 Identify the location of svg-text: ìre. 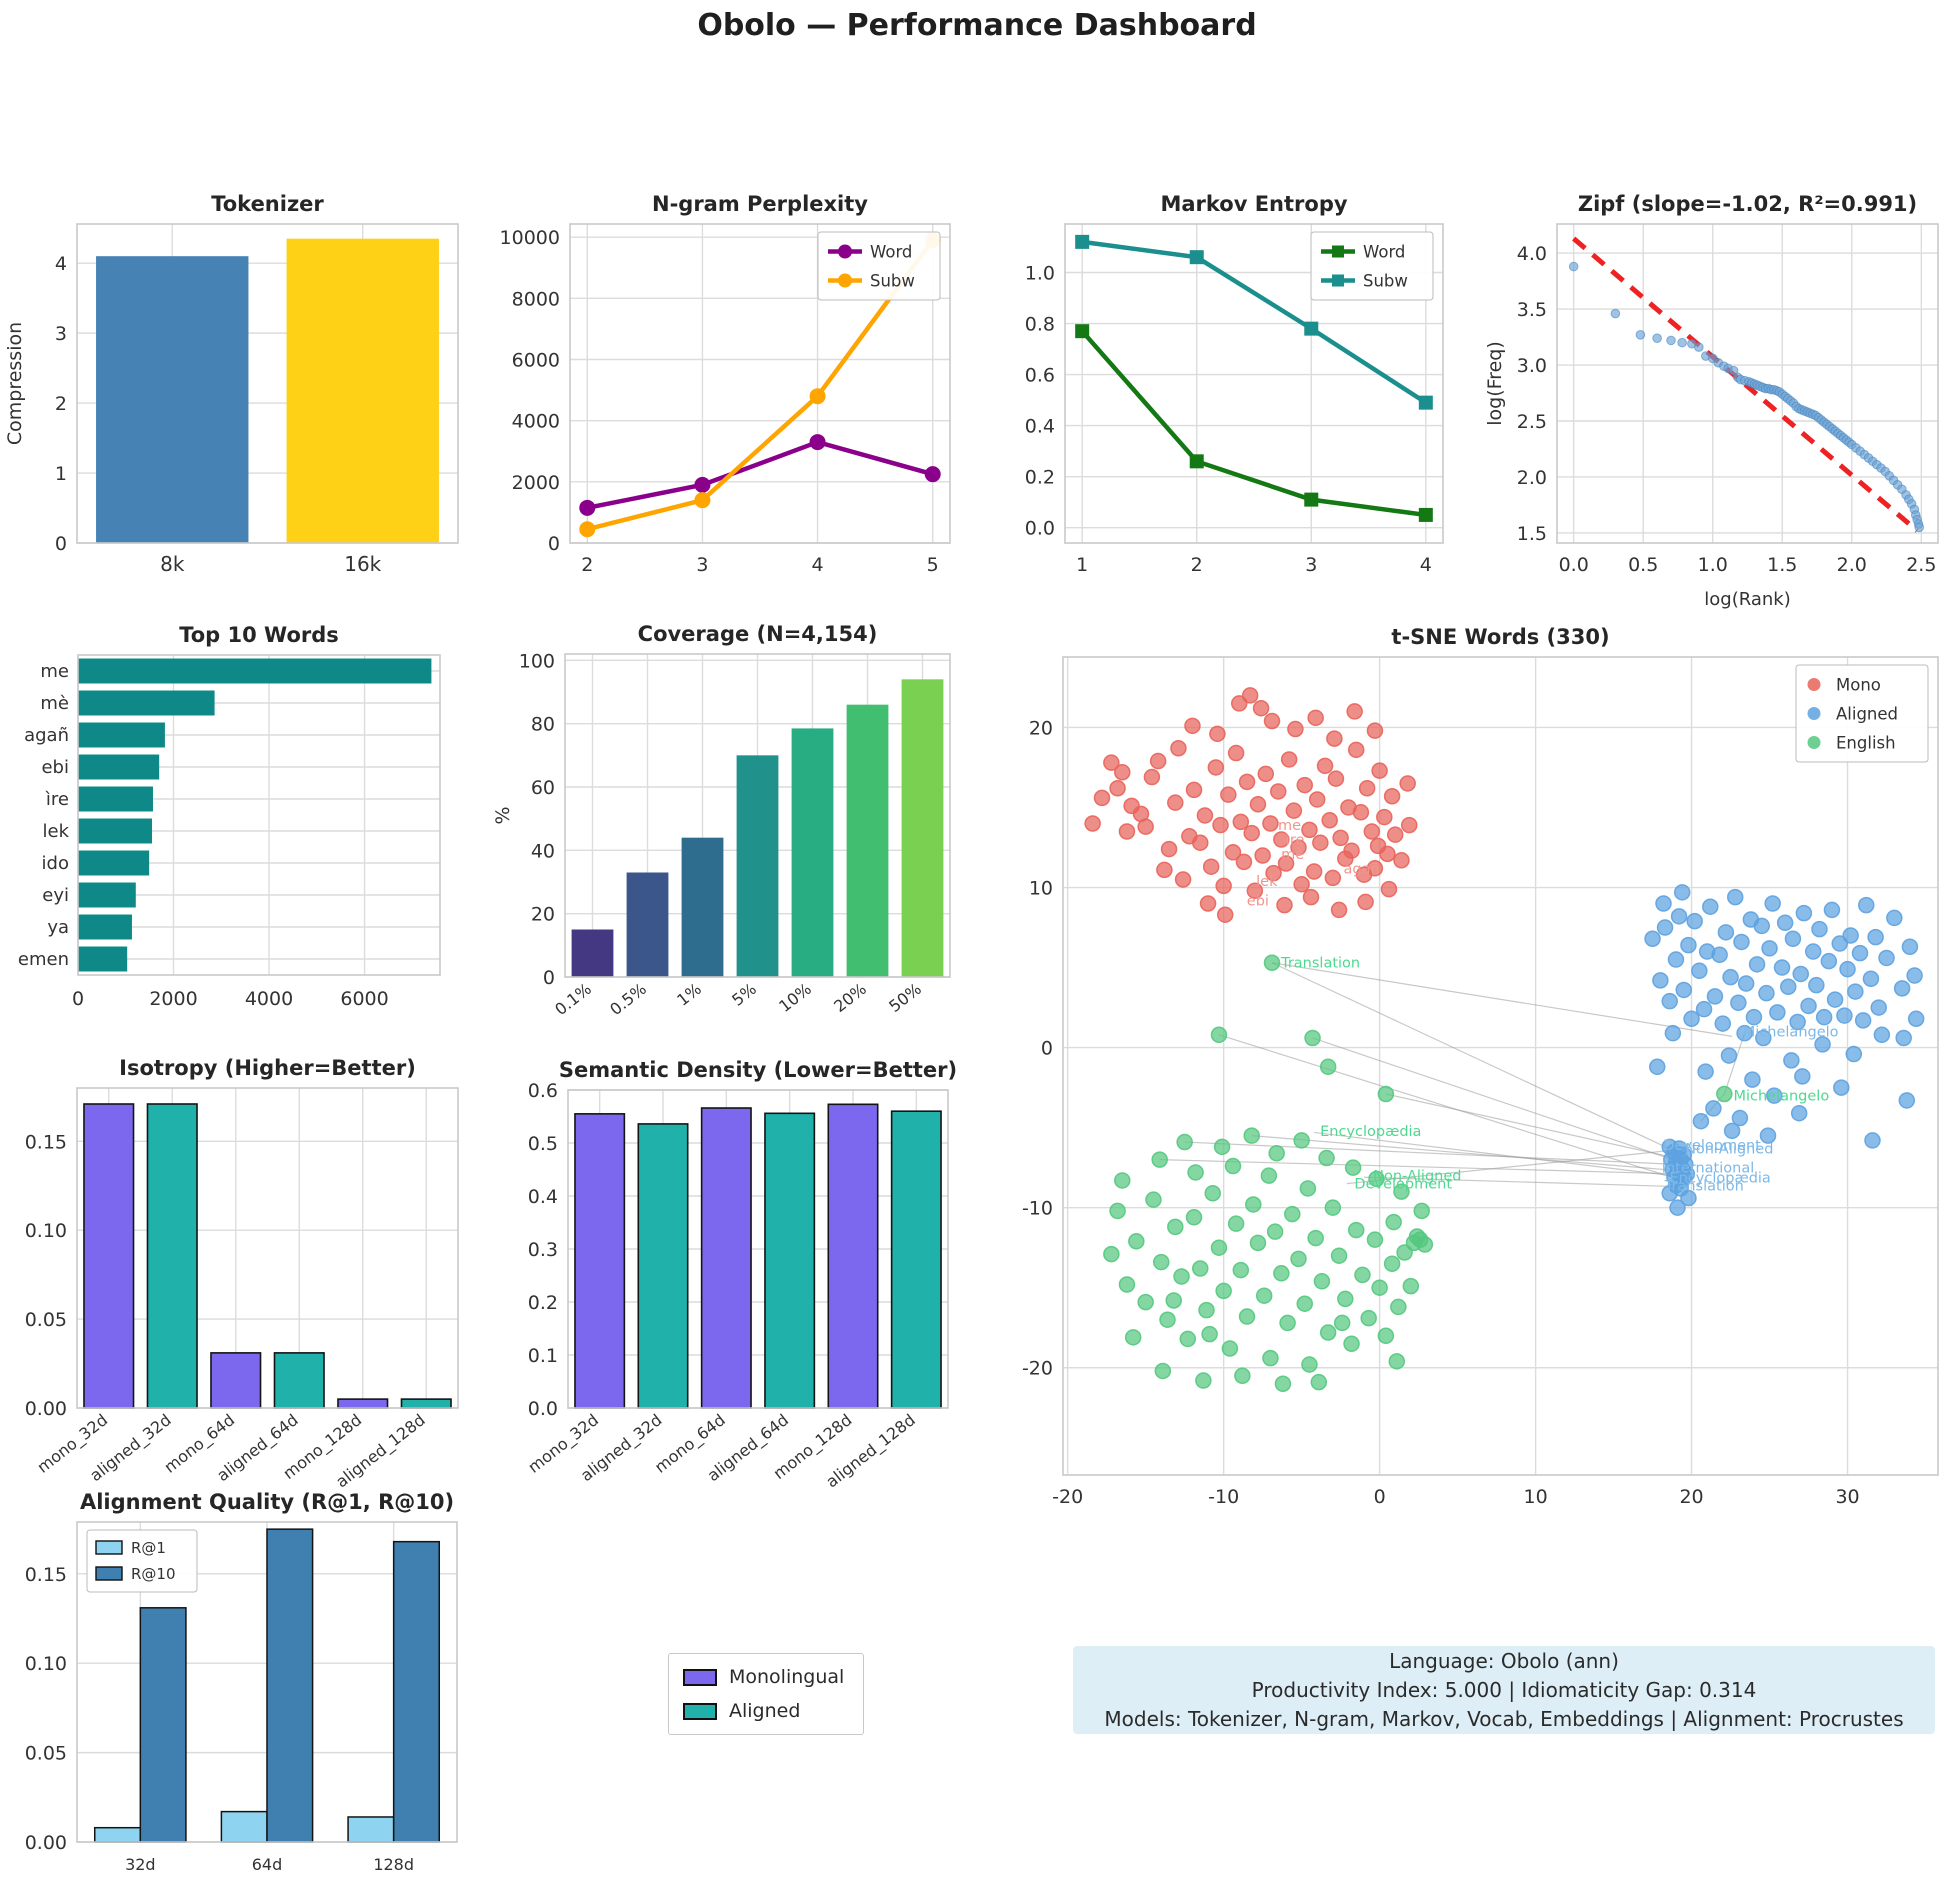
(1295, 840).